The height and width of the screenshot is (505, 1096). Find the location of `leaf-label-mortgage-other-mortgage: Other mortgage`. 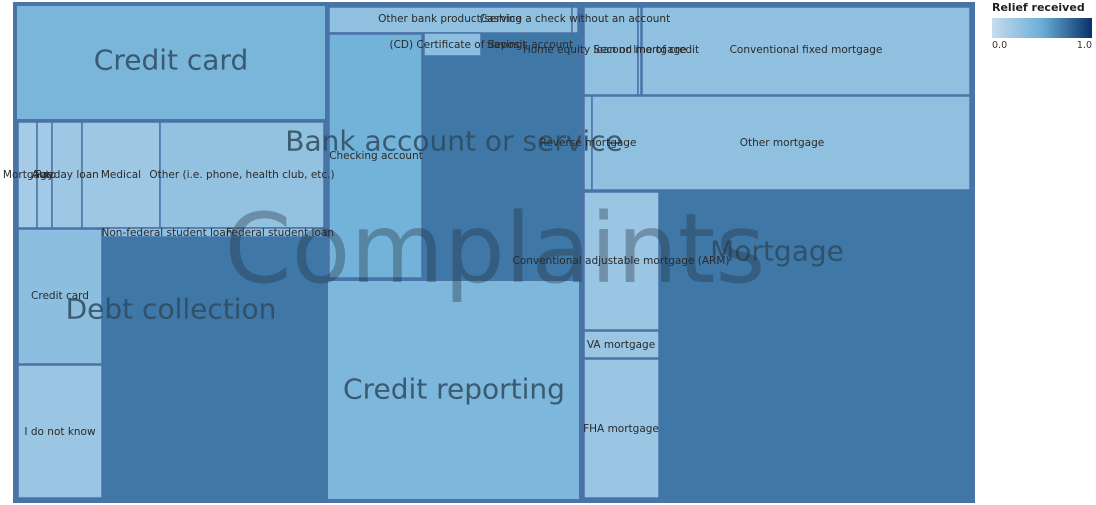

leaf-label-mortgage-other-mortgage: Other mortgage is located at coordinates (782, 143).